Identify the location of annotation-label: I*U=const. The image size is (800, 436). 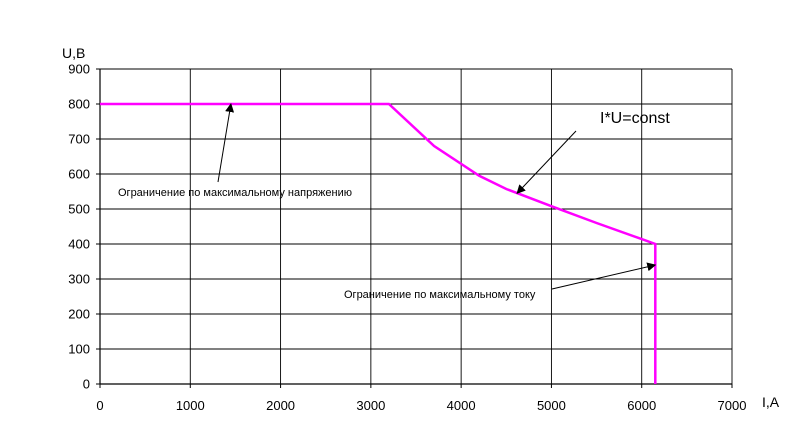
(635, 118).